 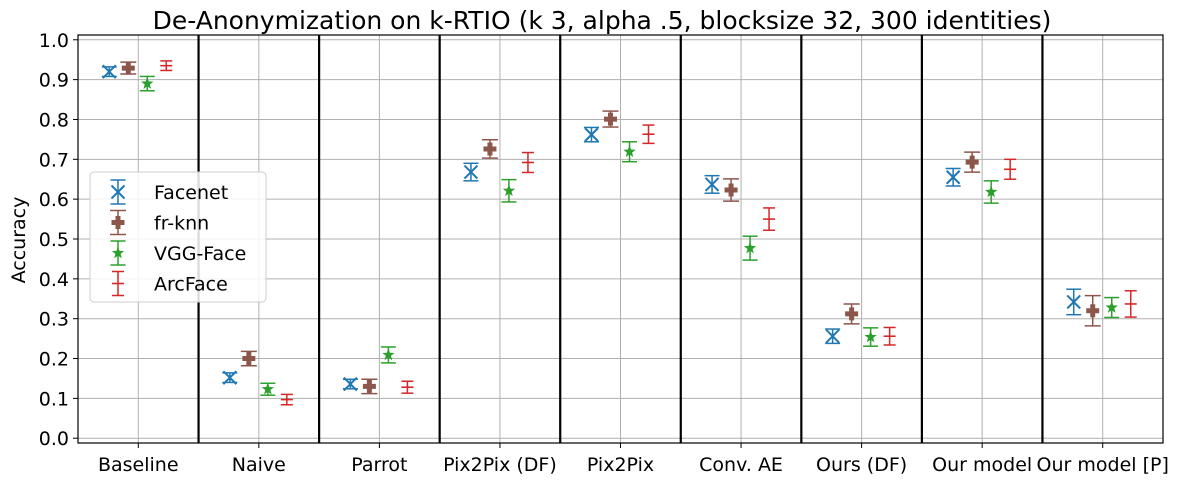 What do you see at coordinates (54, 41) in the screenshot?
I see `y-tick-label-10: 1.0` at bounding box center [54, 41].